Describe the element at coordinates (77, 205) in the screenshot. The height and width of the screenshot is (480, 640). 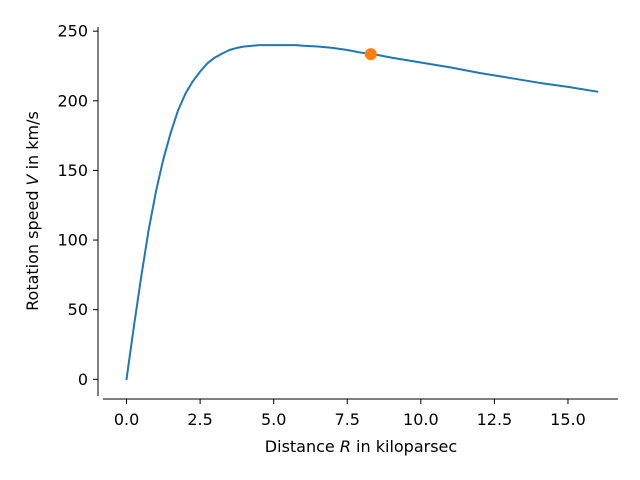
I see `y-ticks: 0 50 100 150 200 250` at that location.